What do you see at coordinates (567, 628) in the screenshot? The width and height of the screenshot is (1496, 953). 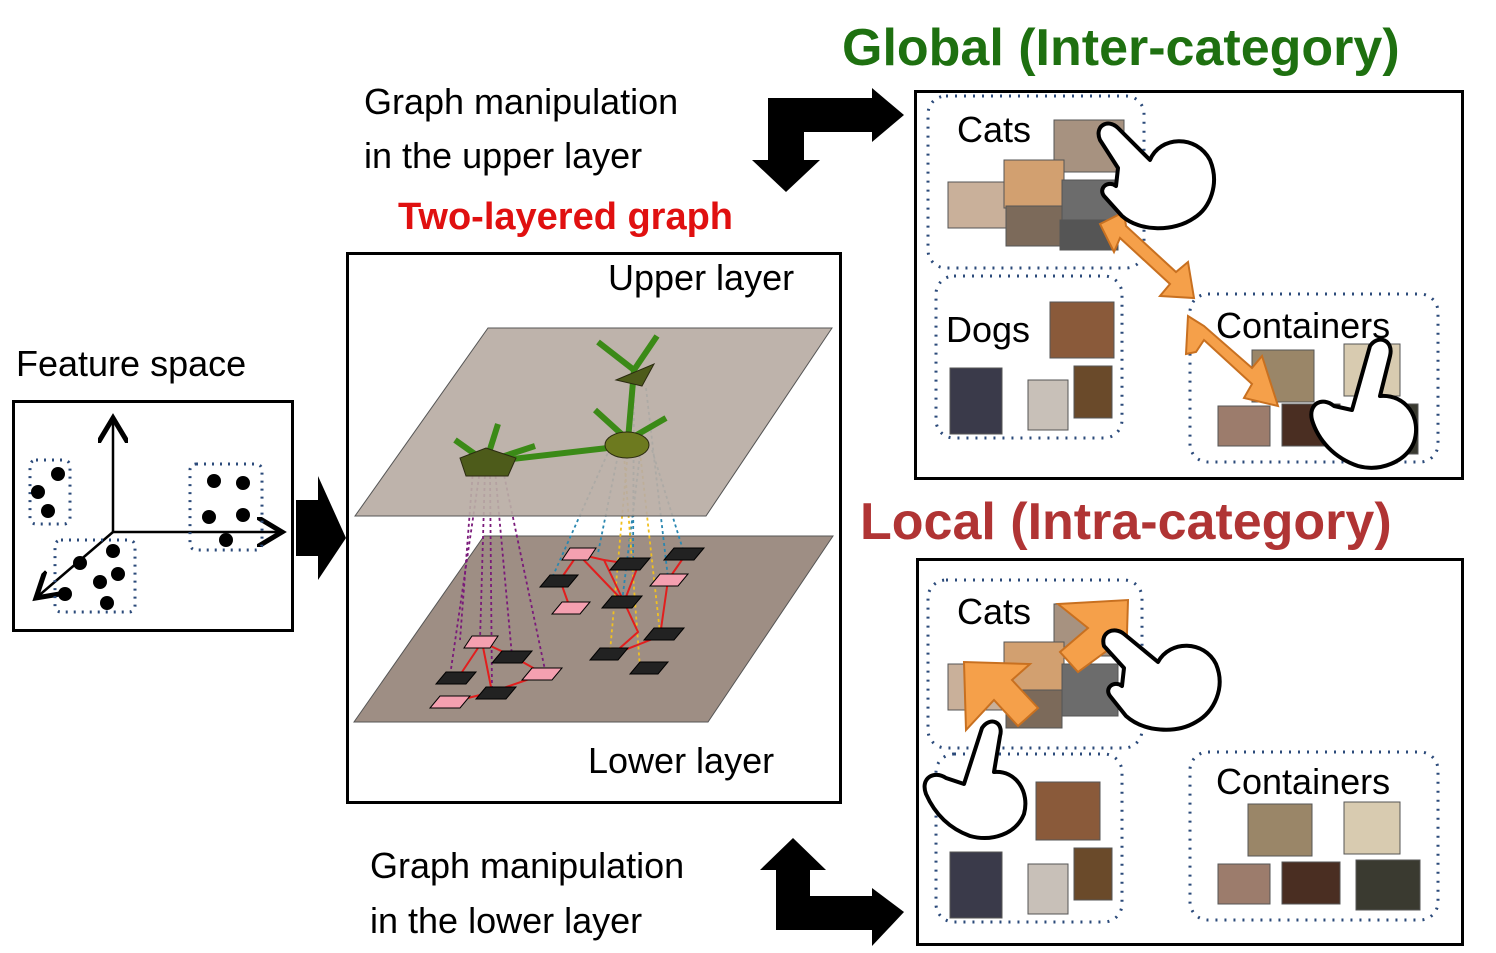 I see `lower-graph` at bounding box center [567, 628].